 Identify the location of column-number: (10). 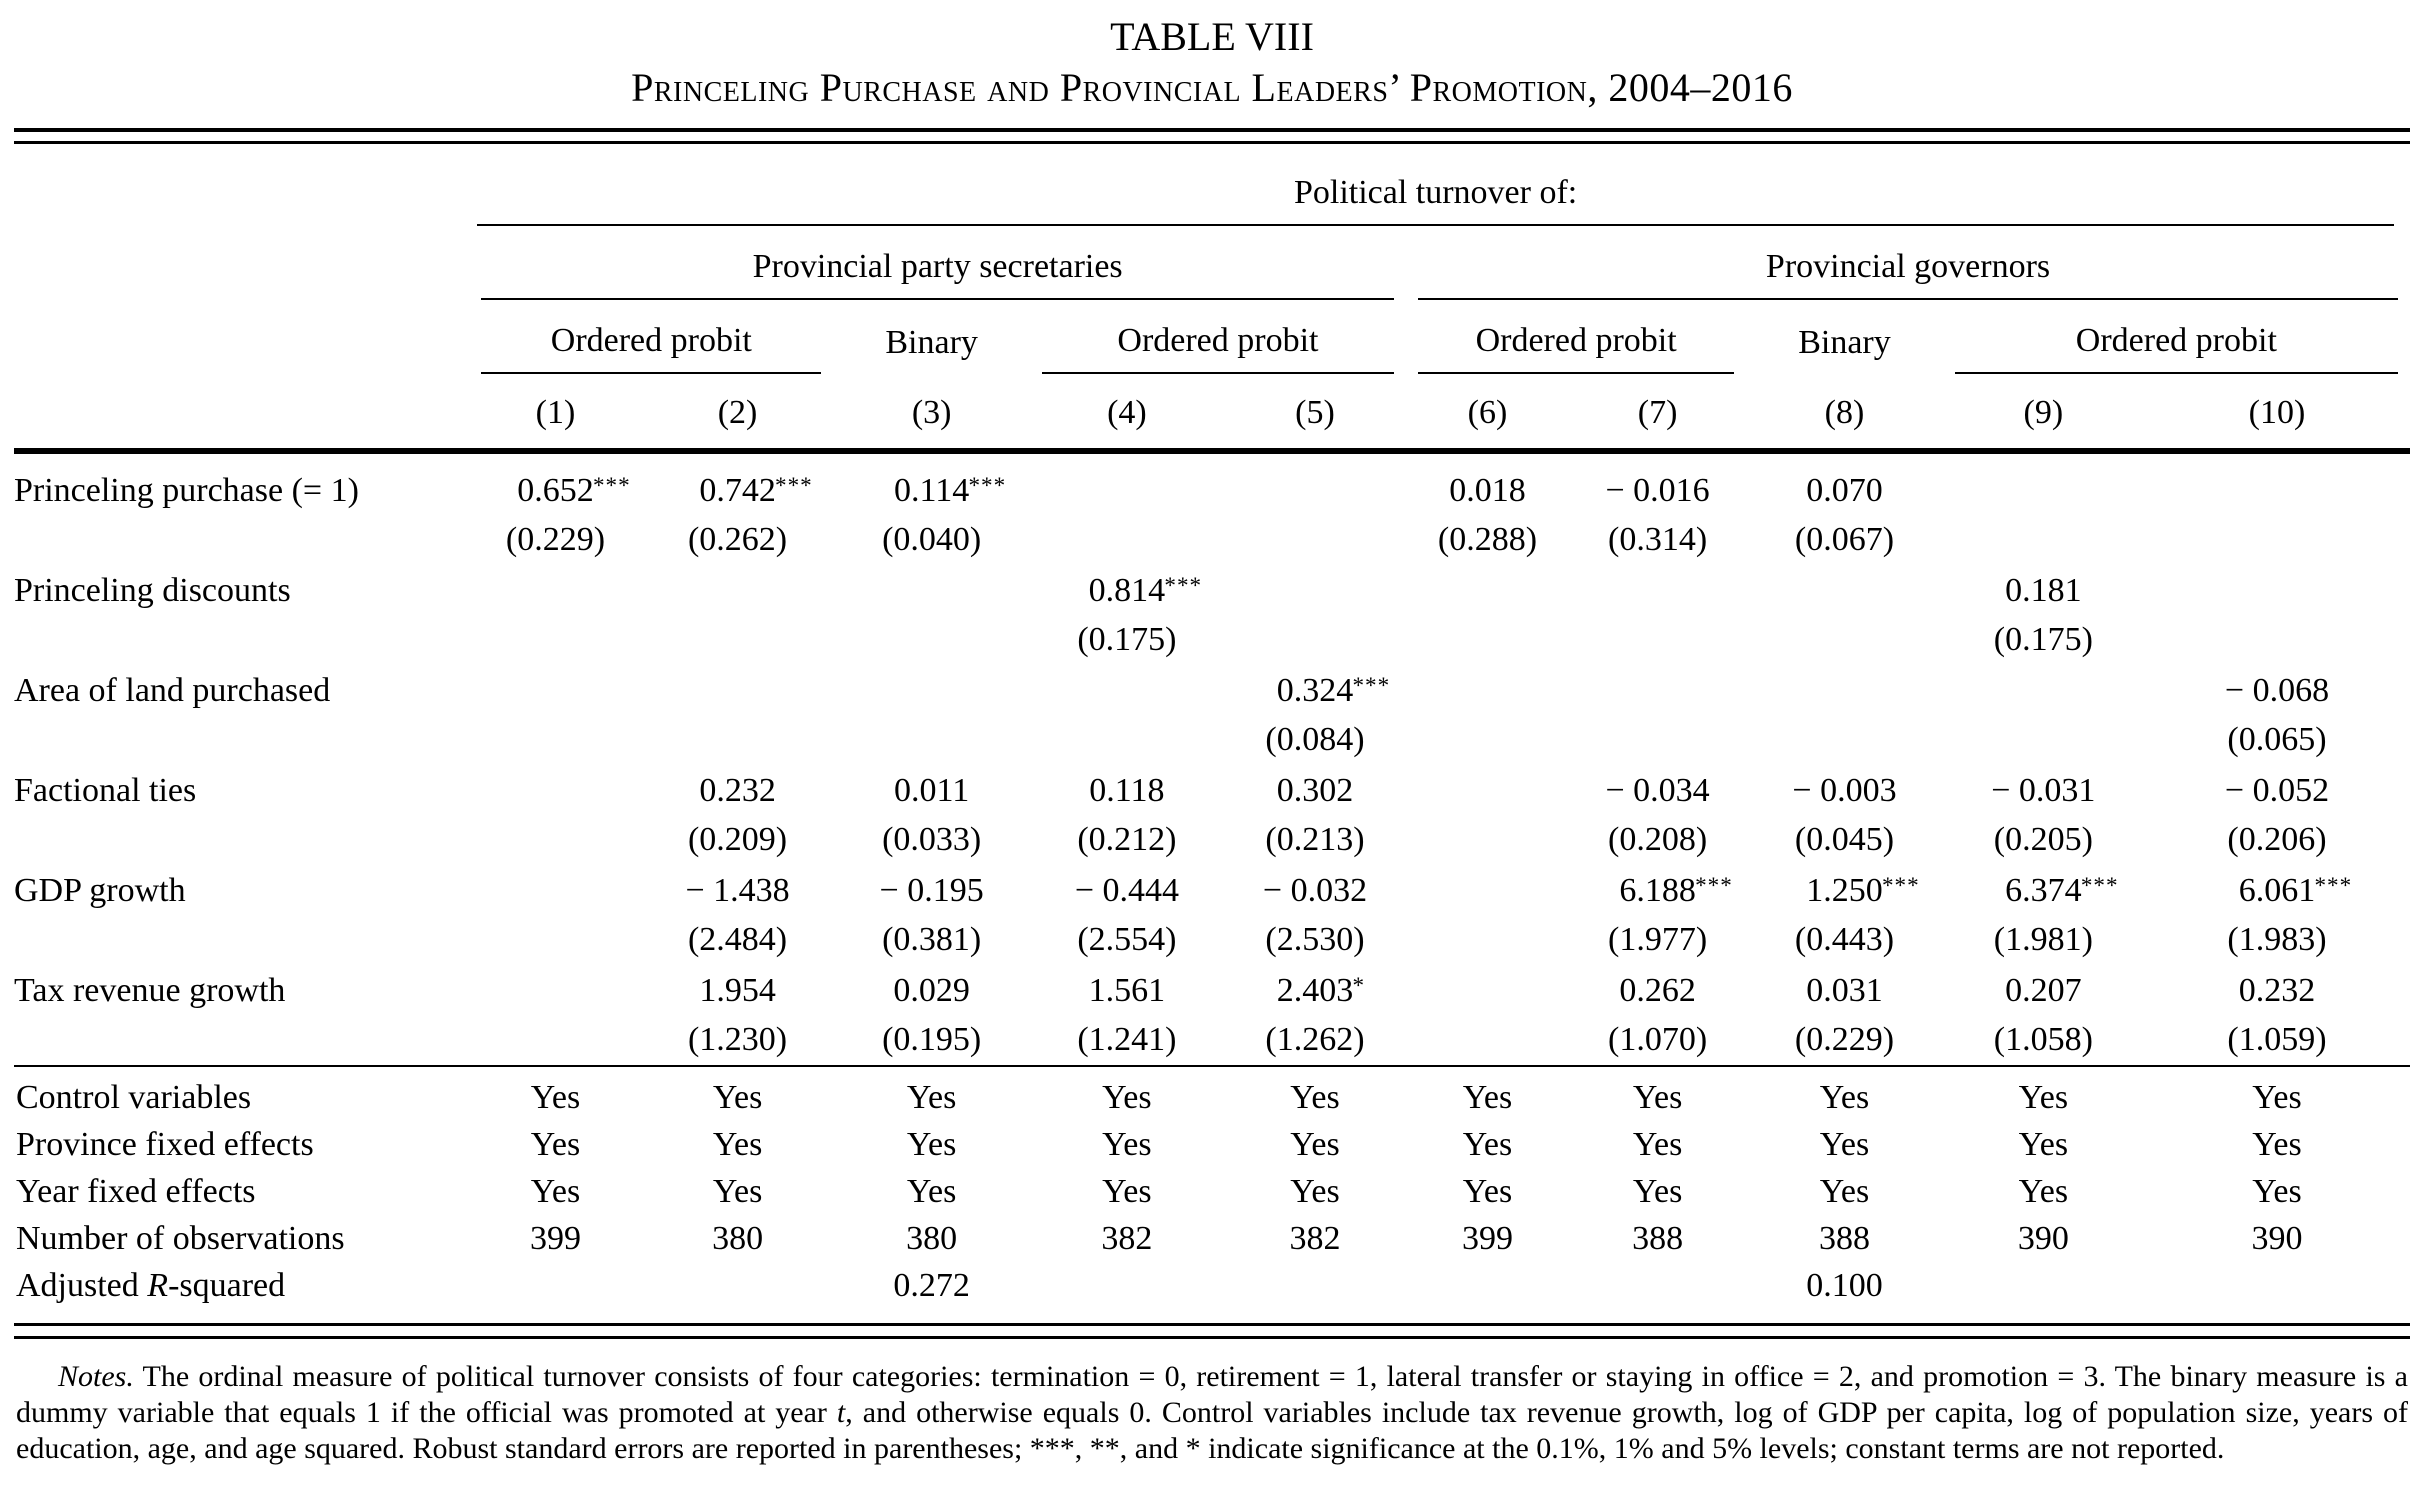
(2276, 414).